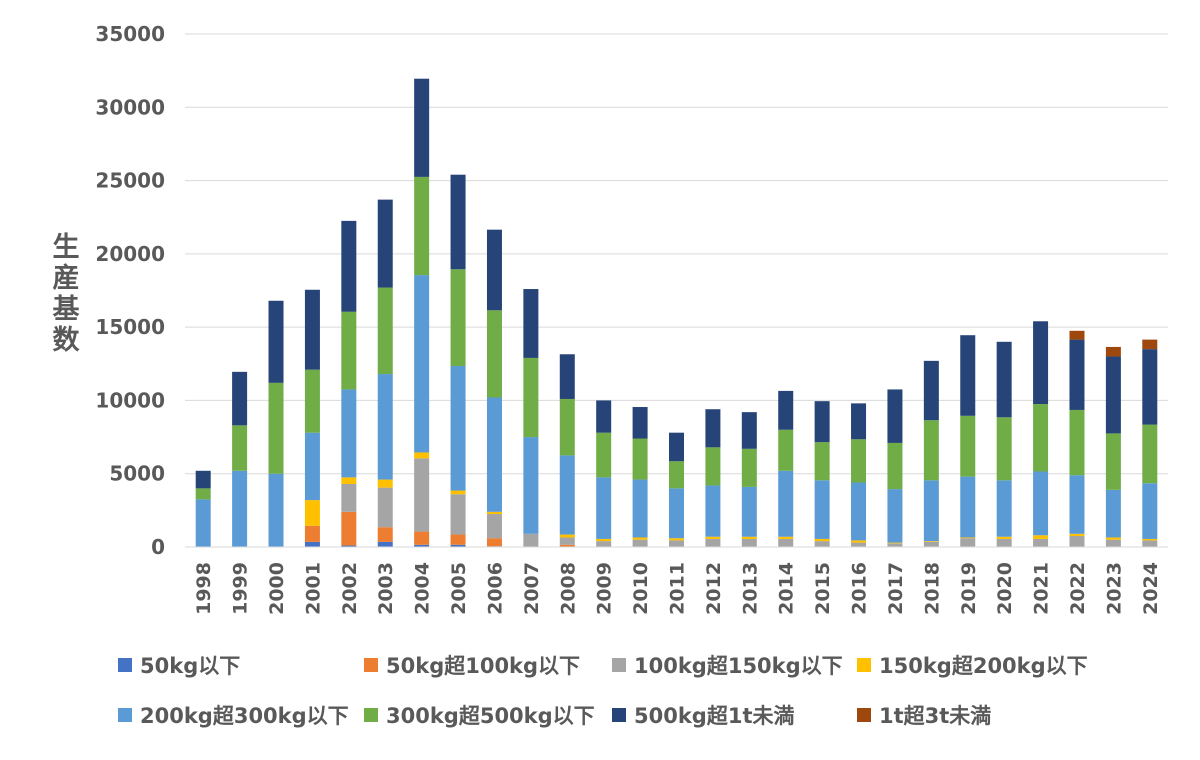 The width and height of the screenshot is (1200, 760). Describe the element at coordinates (1113, 446) in the screenshot. I see `bar-stack-2023` at that location.